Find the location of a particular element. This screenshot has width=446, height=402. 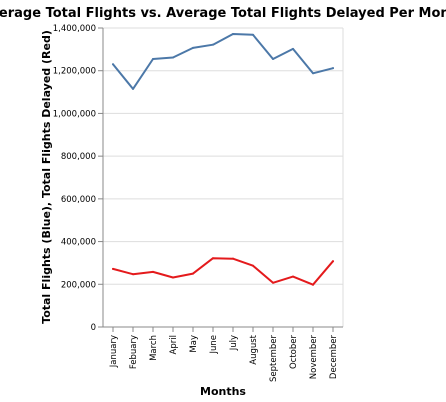

x-tick-label: December is located at coordinates (334, 356).